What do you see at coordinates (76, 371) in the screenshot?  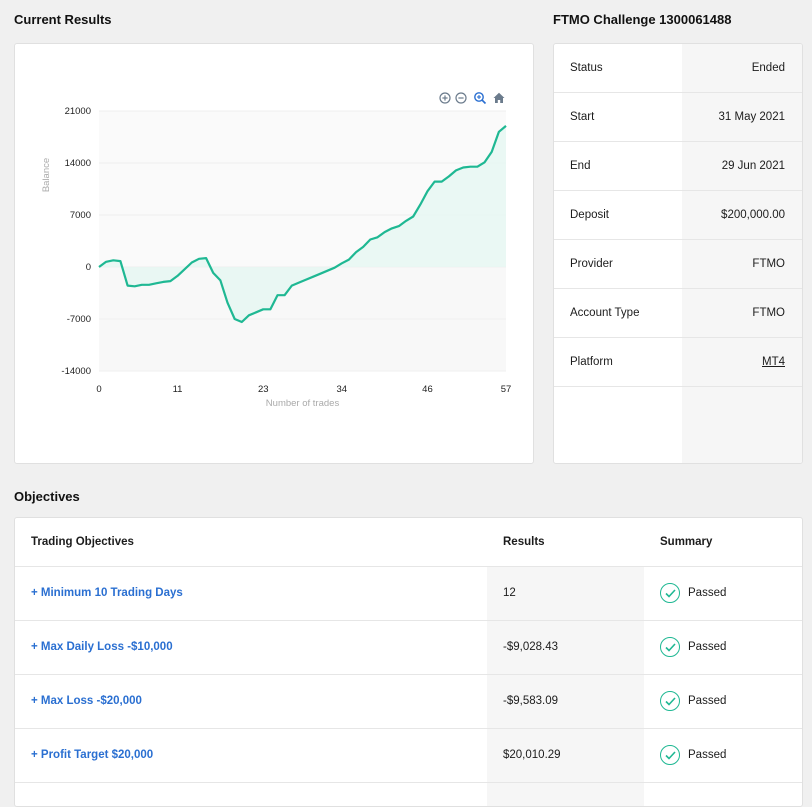 I see `y-tick-label: -14000` at bounding box center [76, 371].